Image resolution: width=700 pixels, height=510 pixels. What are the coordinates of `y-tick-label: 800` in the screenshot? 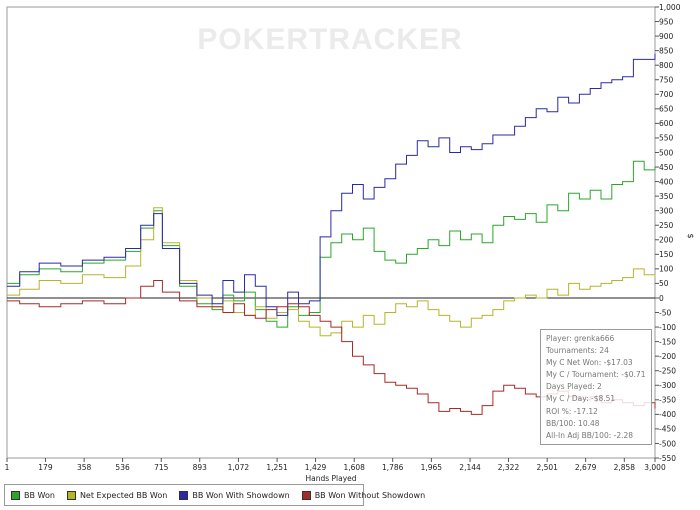 It's located at (666, 65).